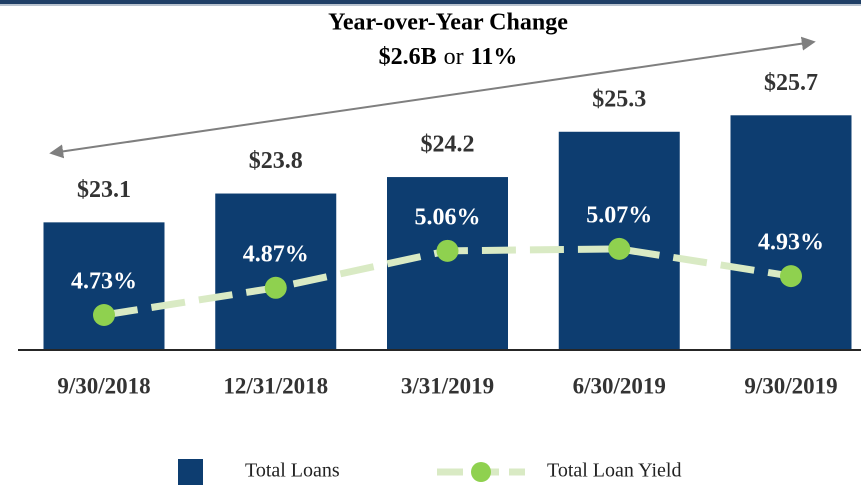  Describe the element at coordinates (614, 471) in the screenshot. I see `legend-label: Total Loan Yield` at that location.